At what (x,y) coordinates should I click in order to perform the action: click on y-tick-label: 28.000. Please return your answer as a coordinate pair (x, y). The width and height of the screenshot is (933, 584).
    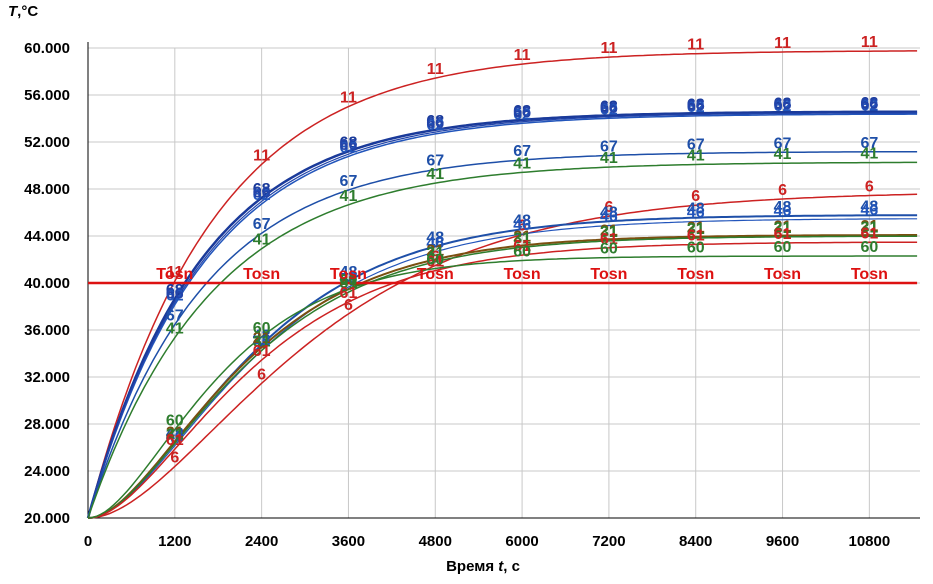
    Looking at the image, I should click on (47, 424).